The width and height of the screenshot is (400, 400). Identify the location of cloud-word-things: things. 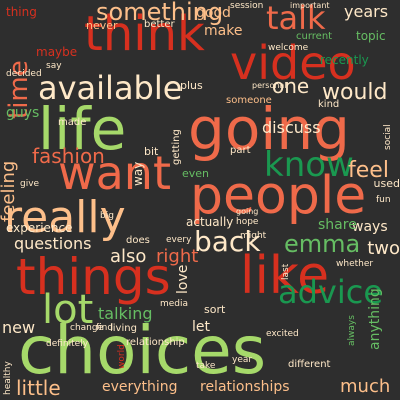
(93, 277).